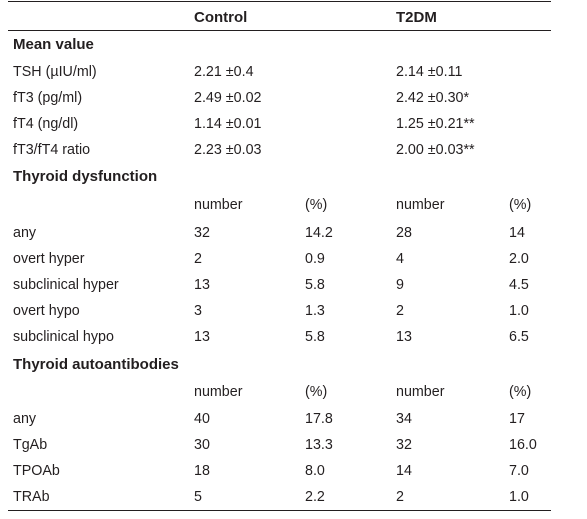 This screenshot has height=519, width=587. Describe the element at coordinates (228, 98) in the screenshot. I see `control-value: 2.49 ±0.02` at that location.